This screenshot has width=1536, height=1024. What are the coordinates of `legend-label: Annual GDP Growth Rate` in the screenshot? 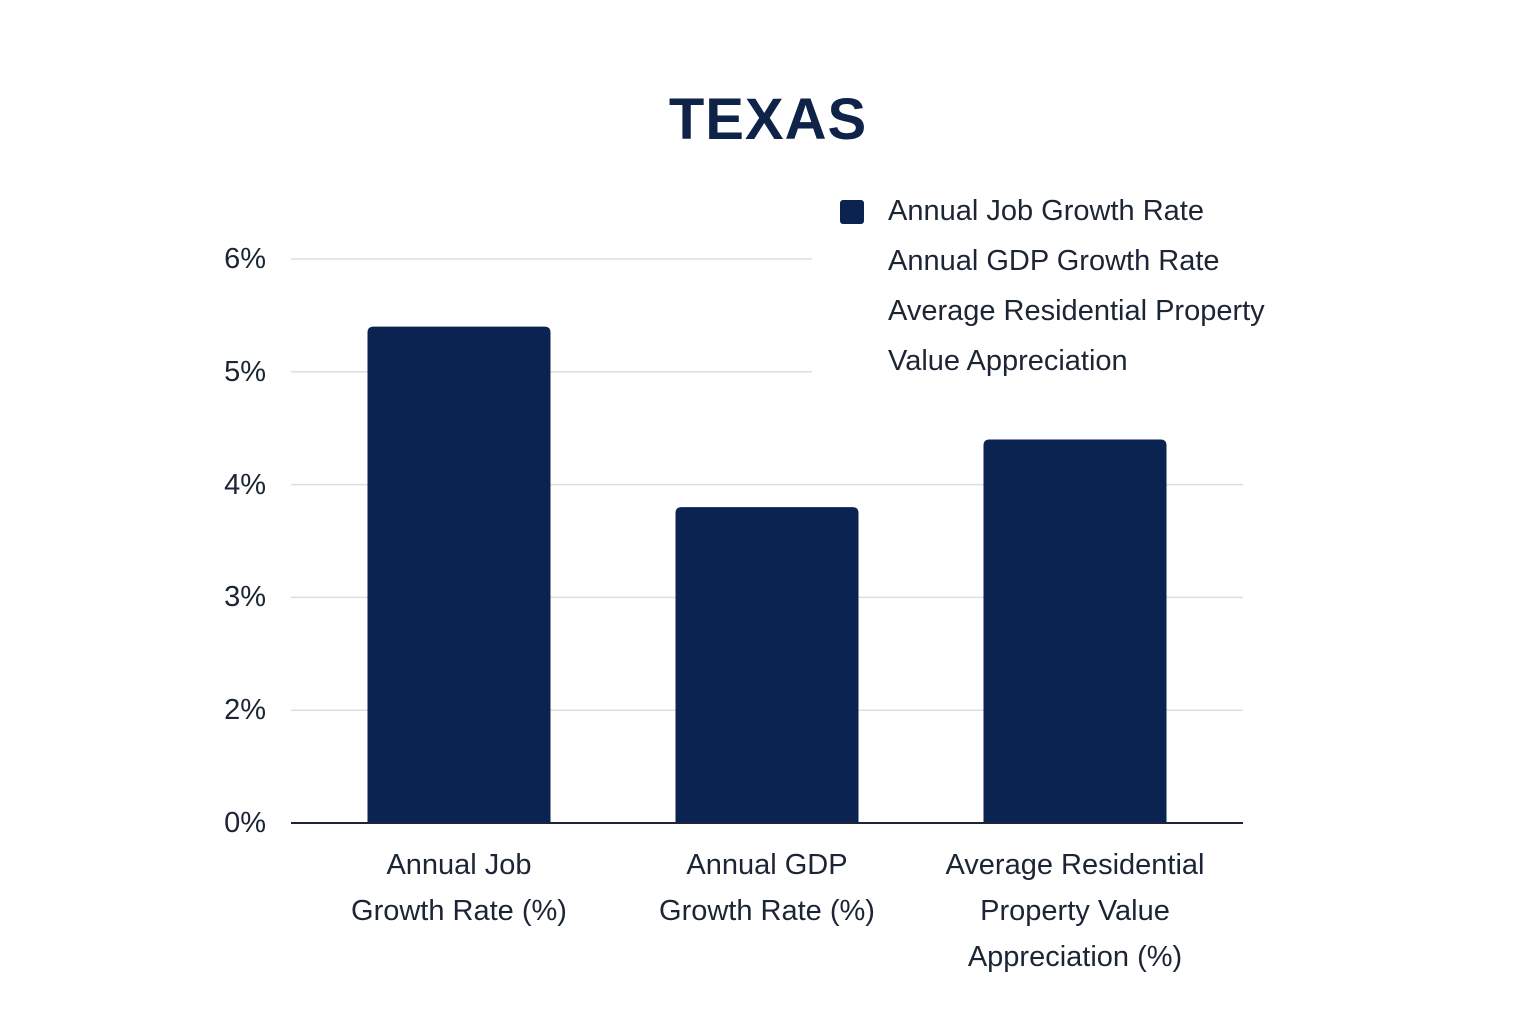 It's located at (1054, 261).